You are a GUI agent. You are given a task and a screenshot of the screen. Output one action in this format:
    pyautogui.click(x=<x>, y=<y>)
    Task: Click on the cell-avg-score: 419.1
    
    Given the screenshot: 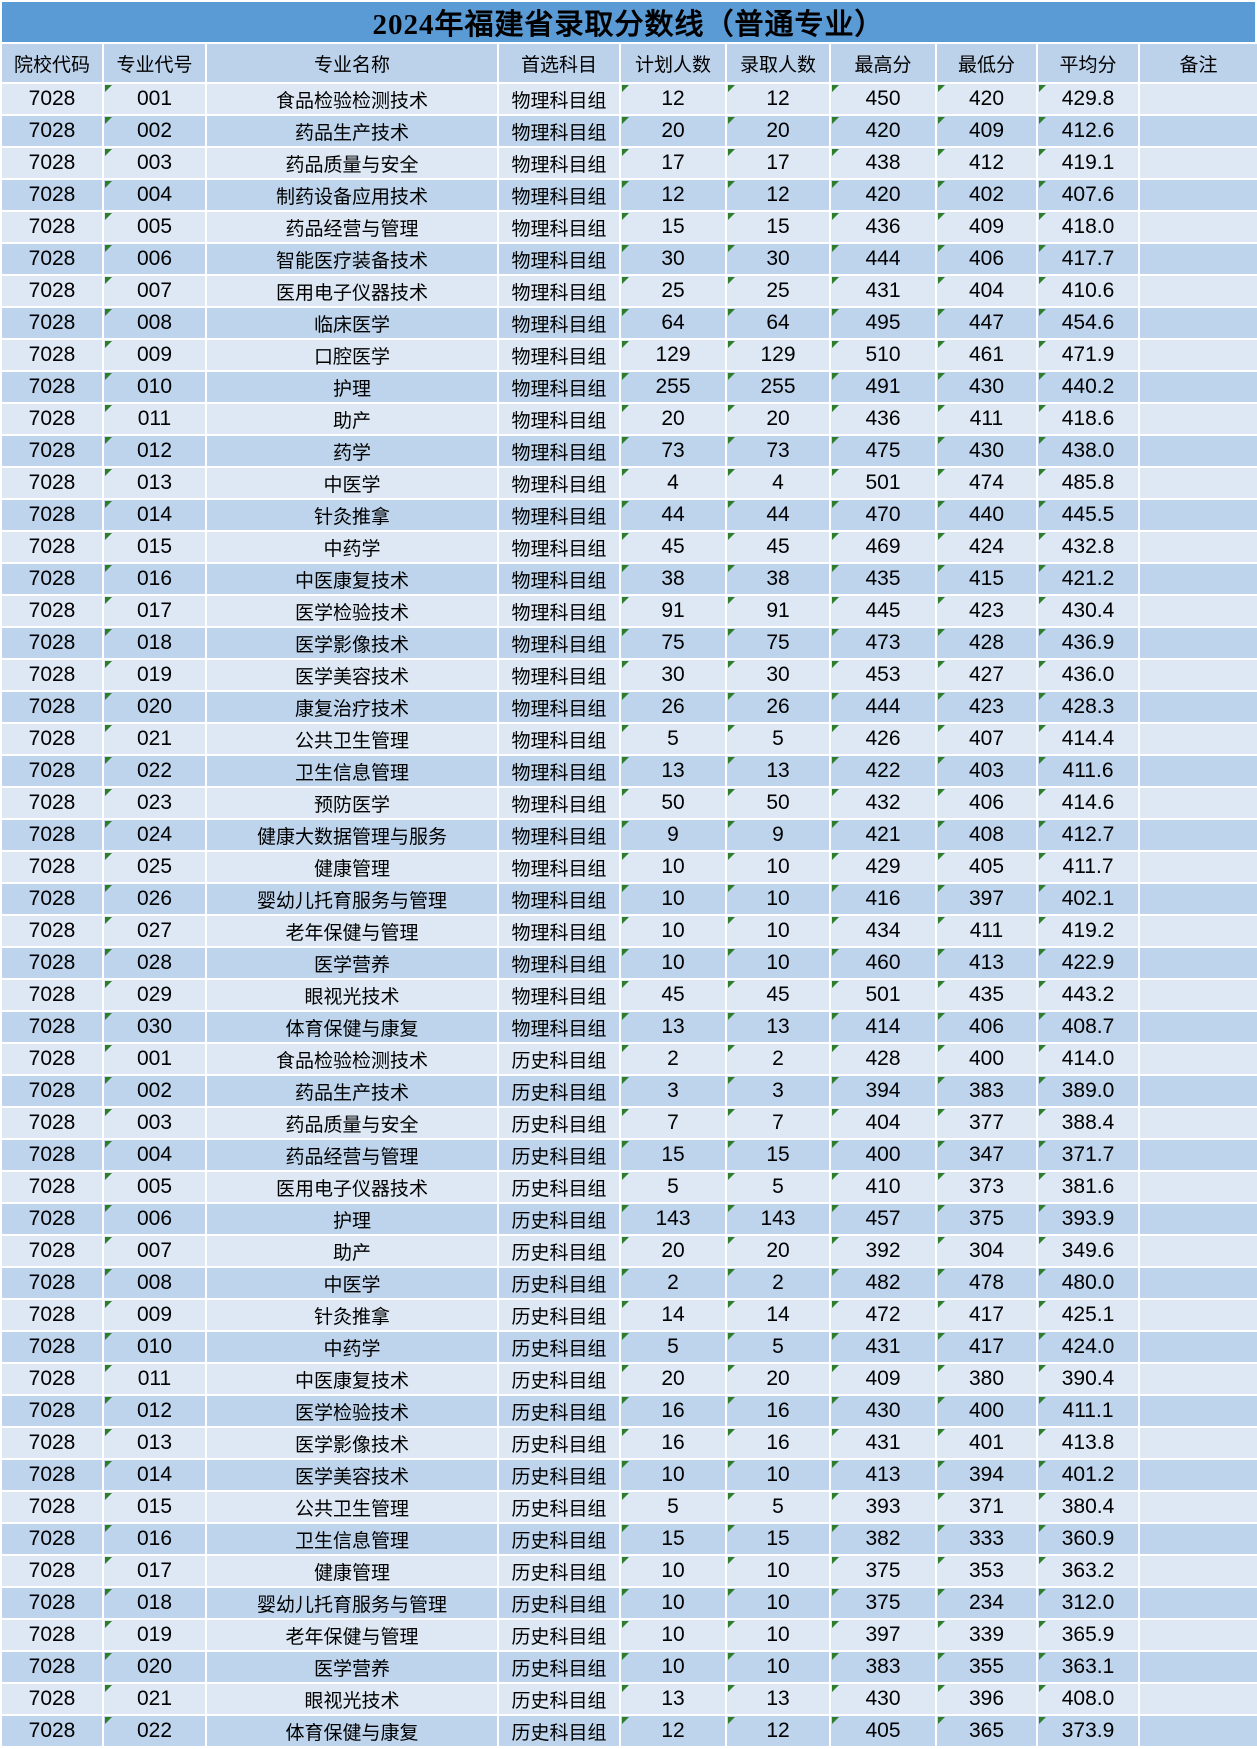 What is the action you would take?
    pyautogui.click(x=1088, y=163)
    